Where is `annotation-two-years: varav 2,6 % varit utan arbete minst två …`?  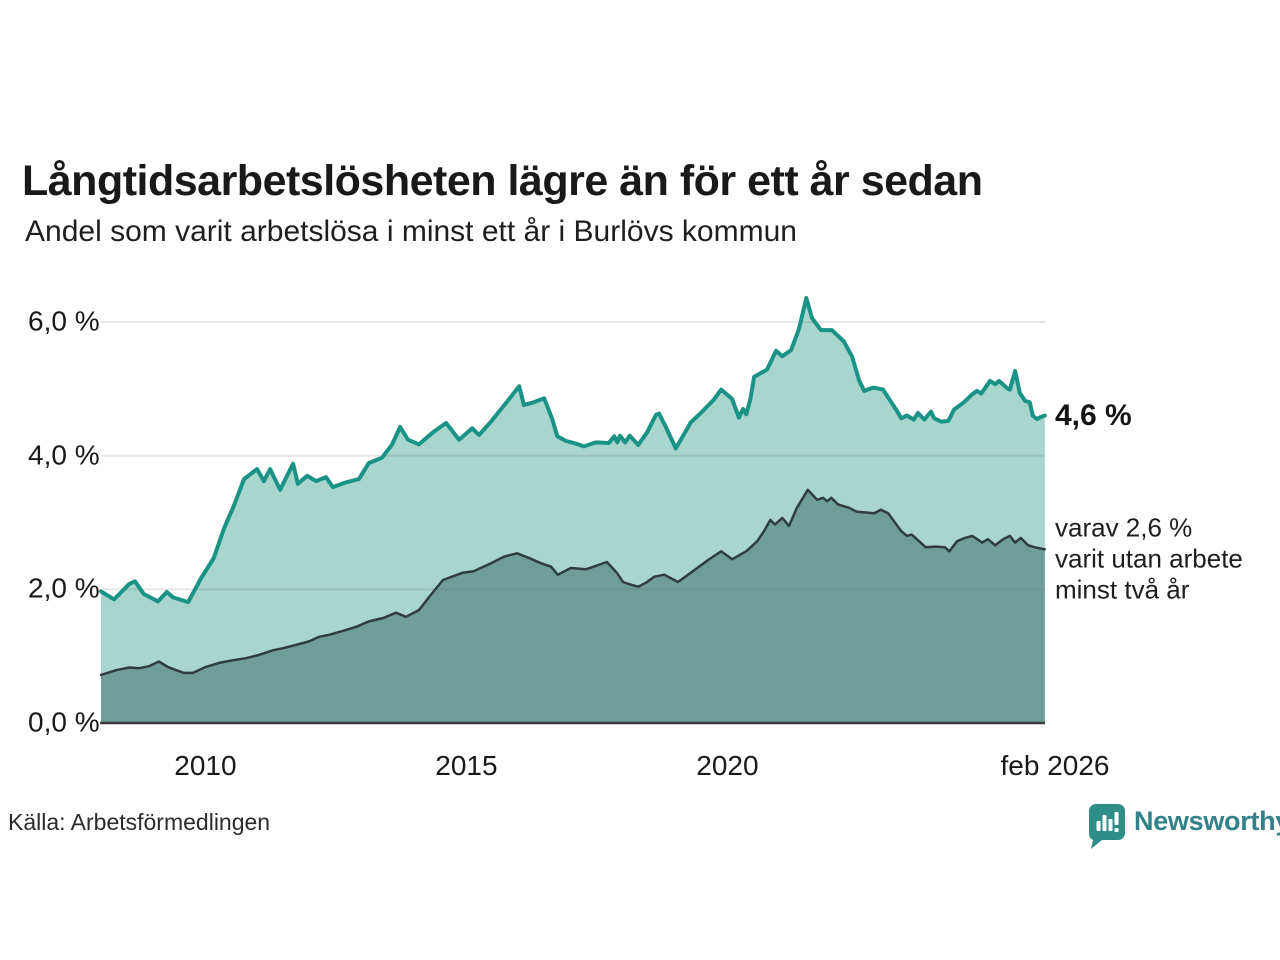 annotation-two-years: varav 2,6 % varit utan arbete minst två … is located at coordinates (1149, 559).